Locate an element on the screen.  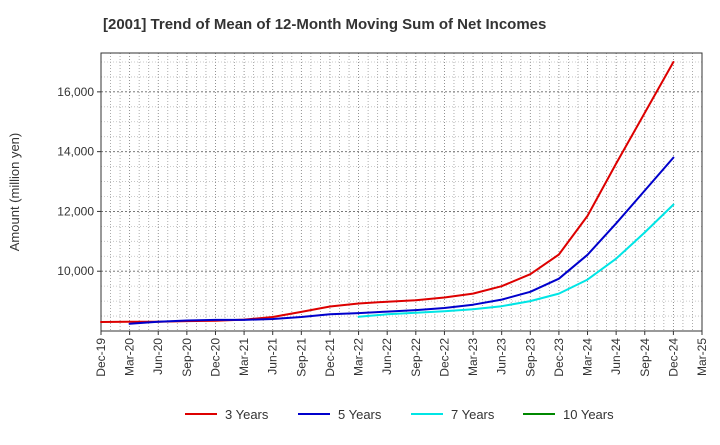
x-tick-label: Dec-19 is located at coordinates (101, 357).